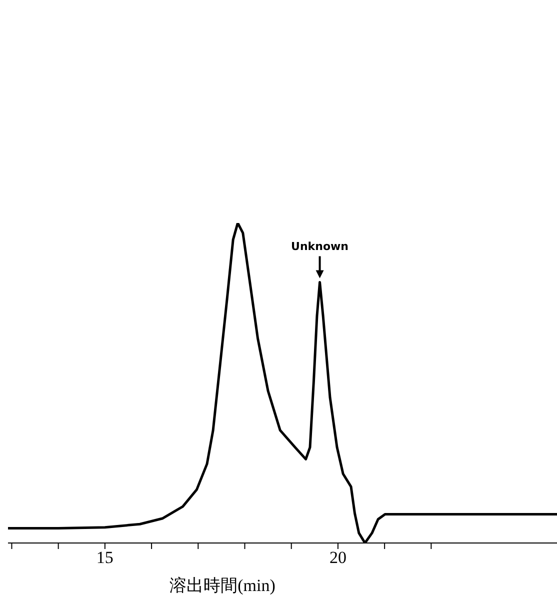 The height and width of the screenshot is (603, 557). What do you see at coordinates (223, 585) in the screenshot?
I see `x-axis-title: 溶出時間(min)` at bounding box center [223, 585].